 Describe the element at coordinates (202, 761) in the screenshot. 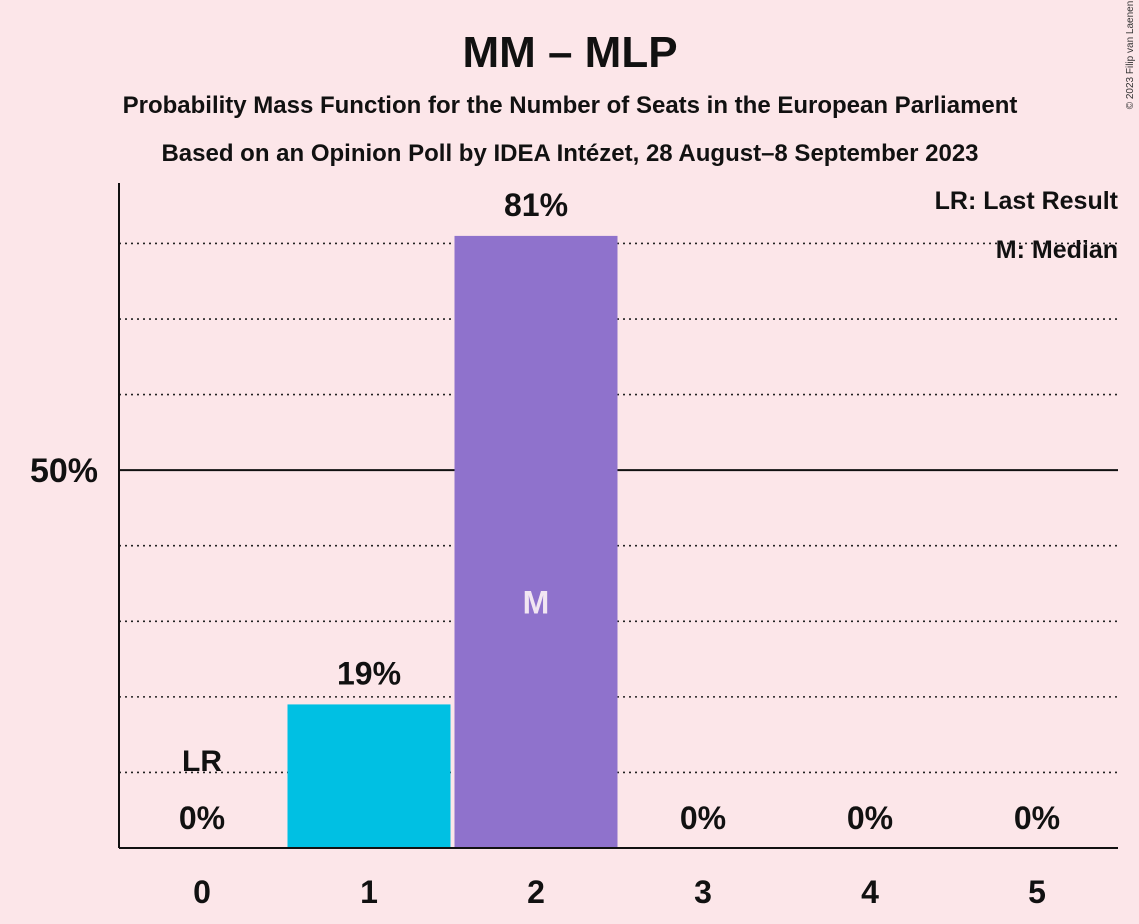

I see `last-result-marker: LR` at that location.